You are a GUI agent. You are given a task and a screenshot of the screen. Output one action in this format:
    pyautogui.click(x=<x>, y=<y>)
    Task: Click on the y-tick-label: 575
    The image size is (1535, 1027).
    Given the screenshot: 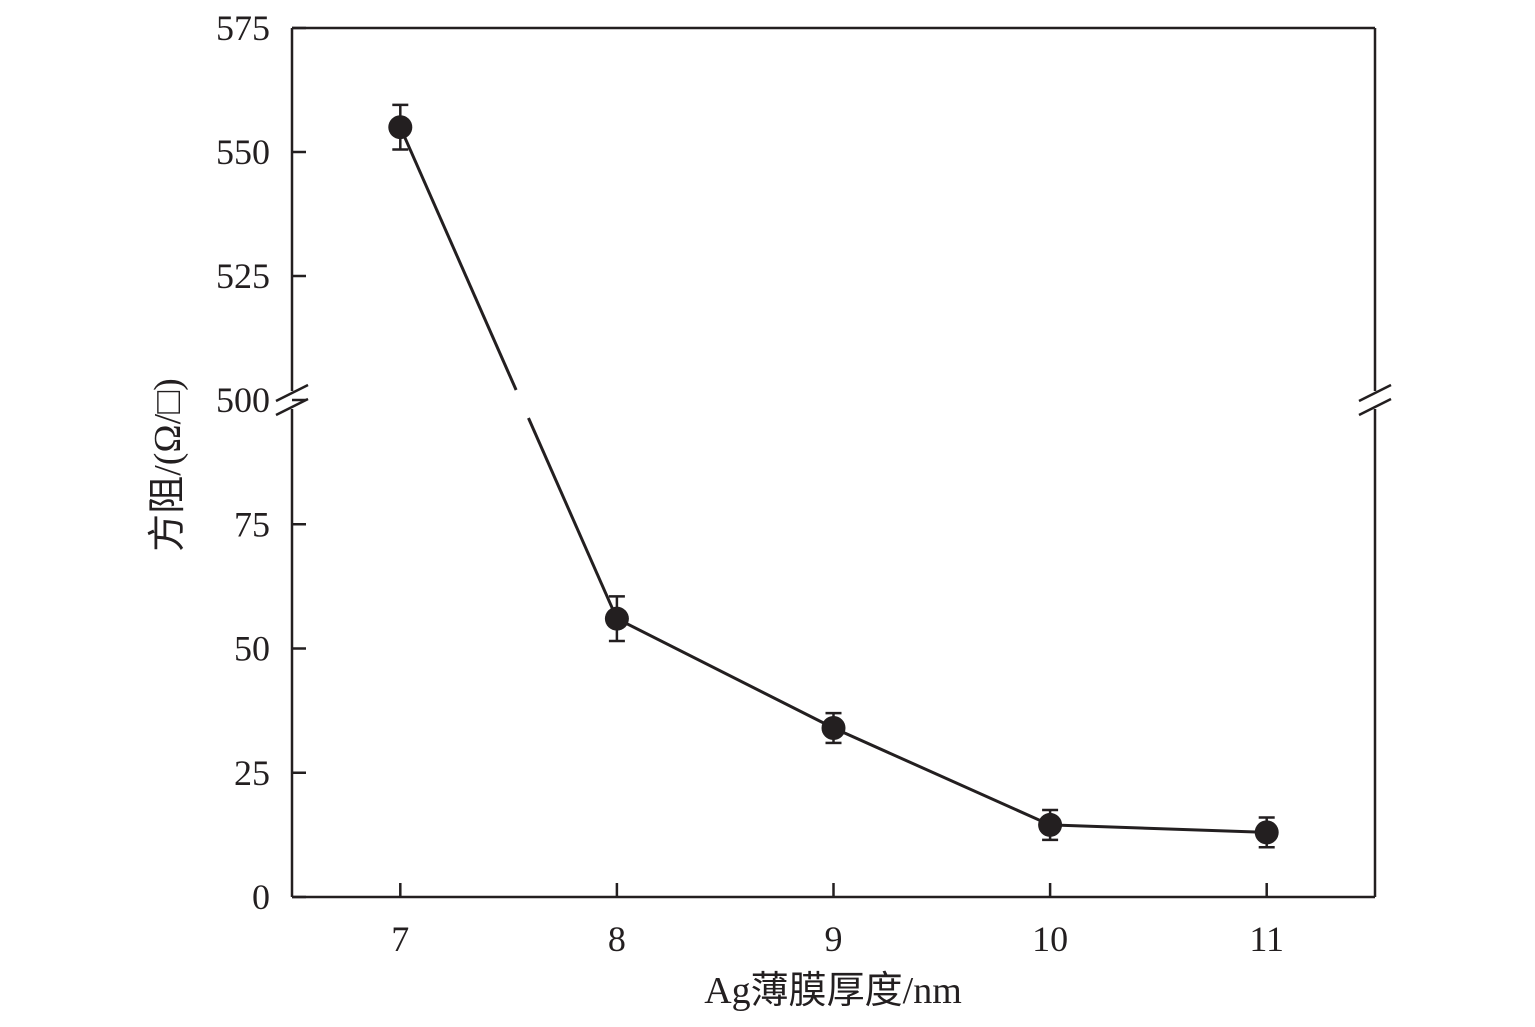 What is the action you would take?
    pyautogui.click(x=243, y=28)
    